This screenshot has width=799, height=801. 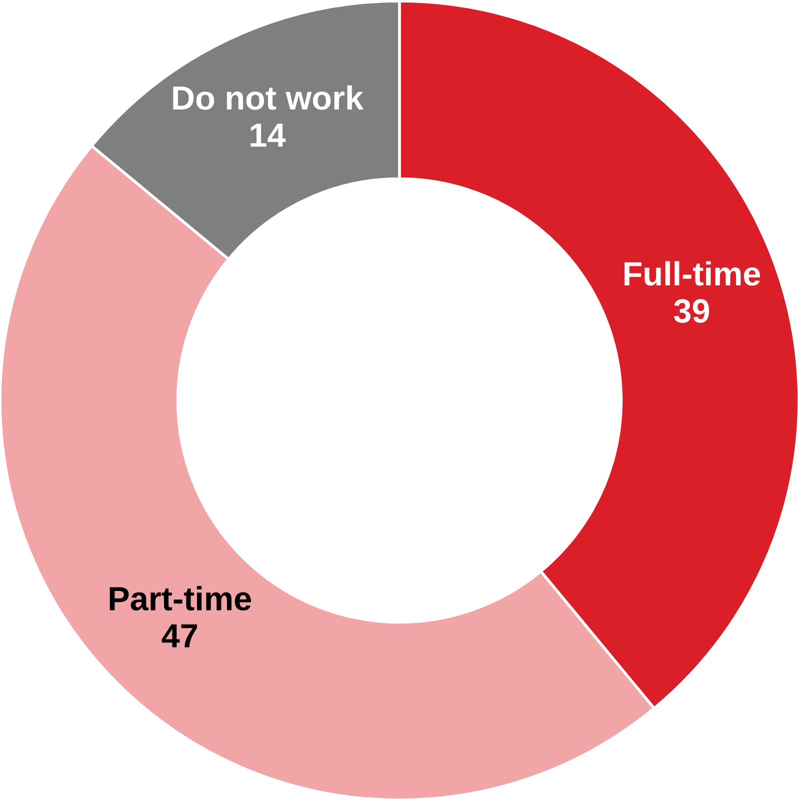 I want to click on data-label: 47, so click(x=179, y=636).